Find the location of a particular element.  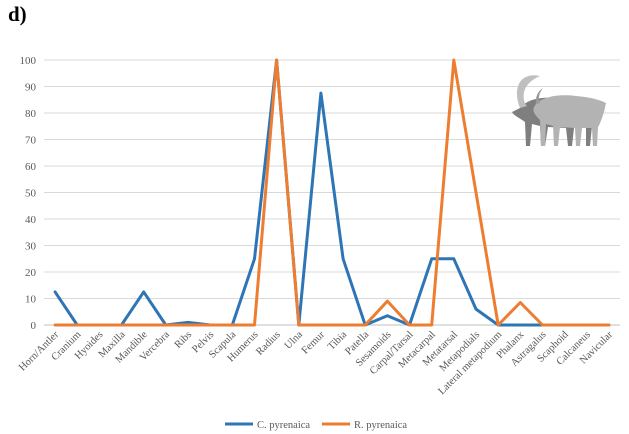

y-tick-label: 10 is located at coordinates (31, 300).